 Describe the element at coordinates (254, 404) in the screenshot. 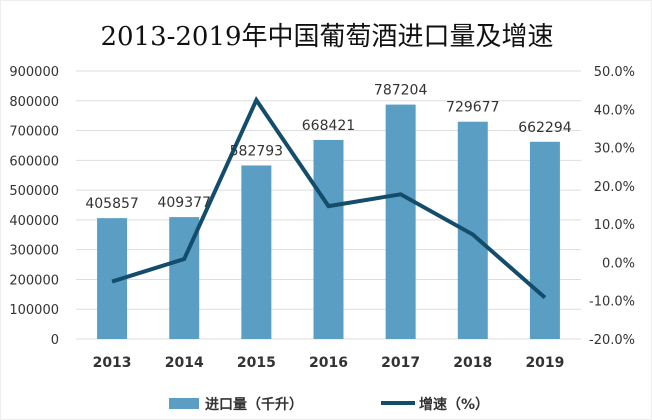

I see `legend-bar-label: 进口量（千升）` at that location.